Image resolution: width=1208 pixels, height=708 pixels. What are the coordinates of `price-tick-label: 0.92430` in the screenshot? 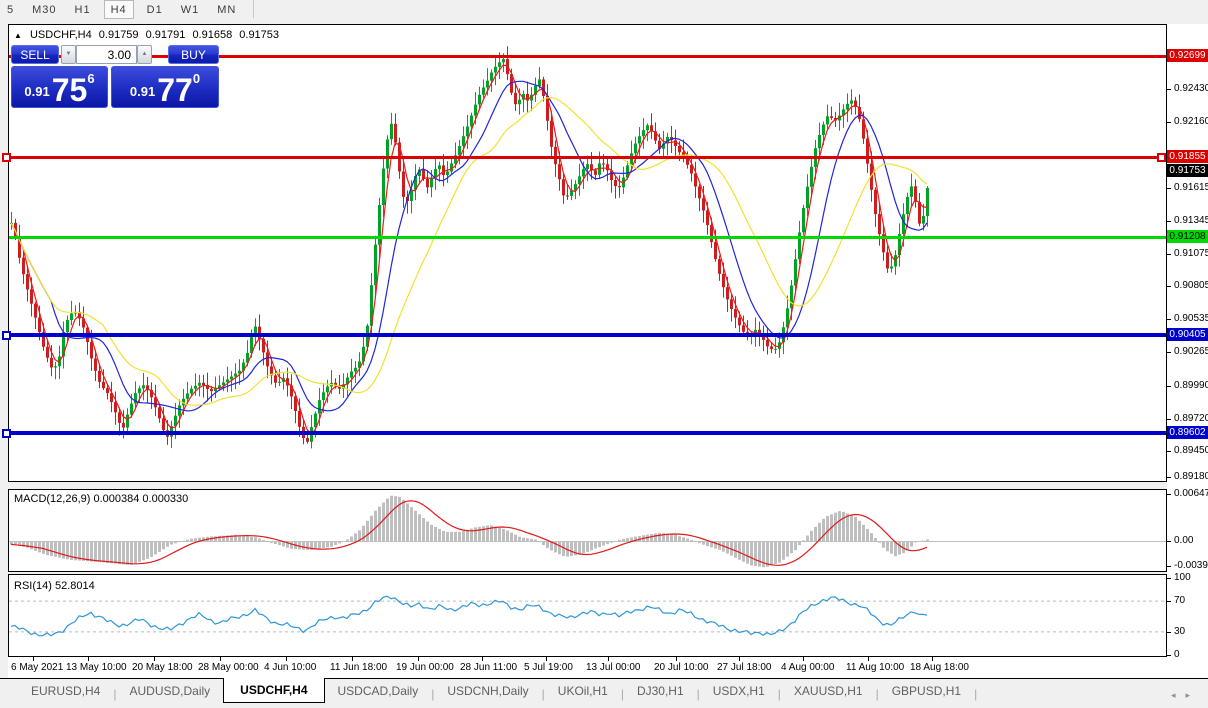 It's located at (1191, 88).